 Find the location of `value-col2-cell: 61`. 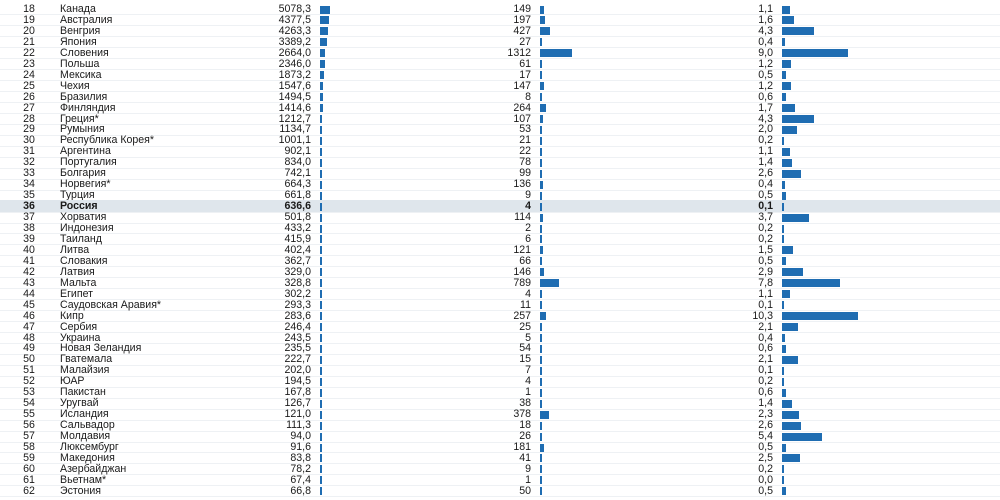

value-col2-cell: 61 is located at coordinates (525, 63).